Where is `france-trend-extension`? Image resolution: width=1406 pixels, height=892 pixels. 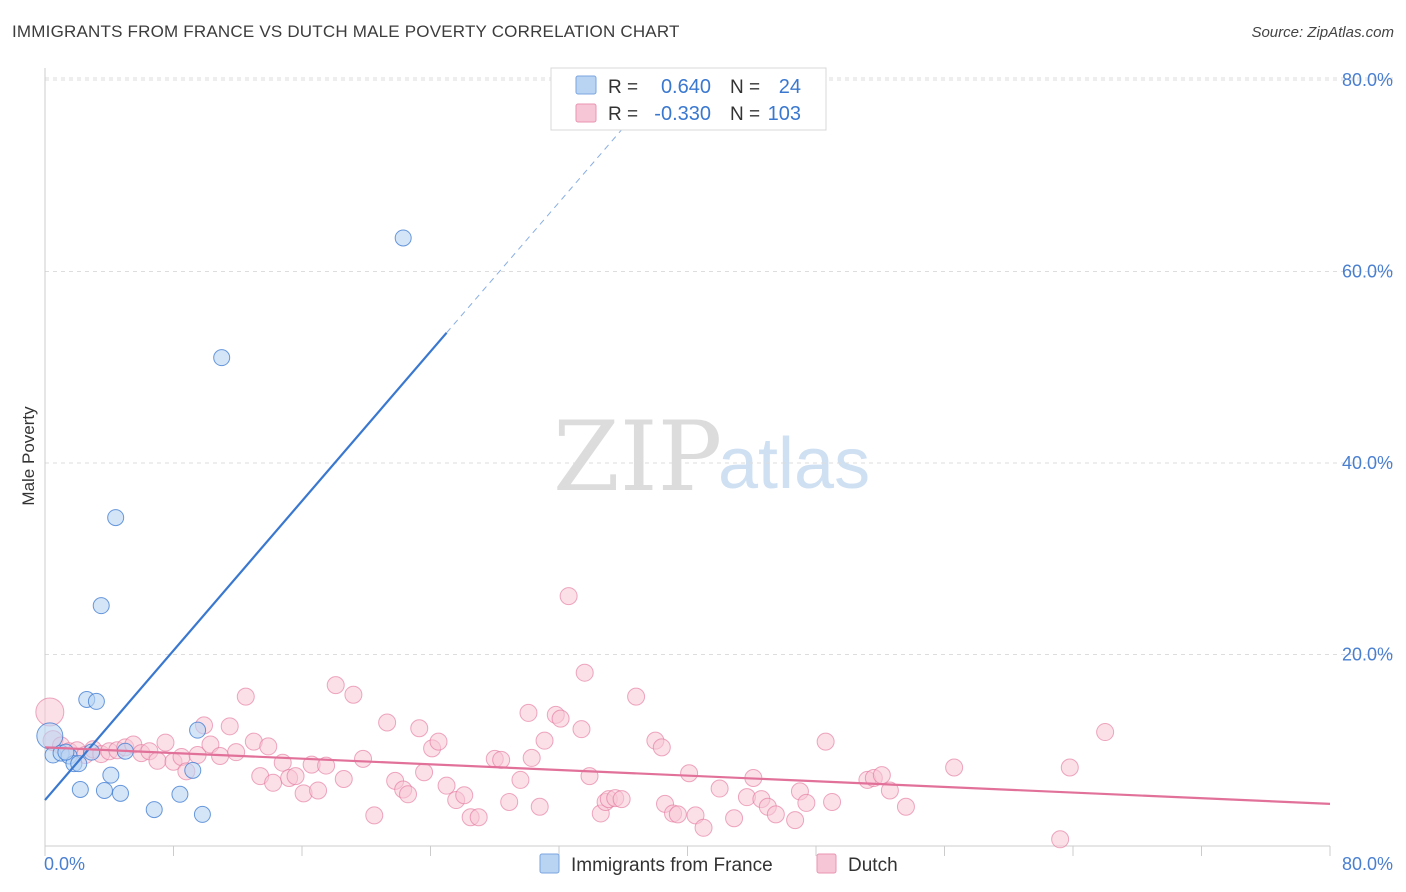
france-trend-extension is located at coordinates (535, 230).